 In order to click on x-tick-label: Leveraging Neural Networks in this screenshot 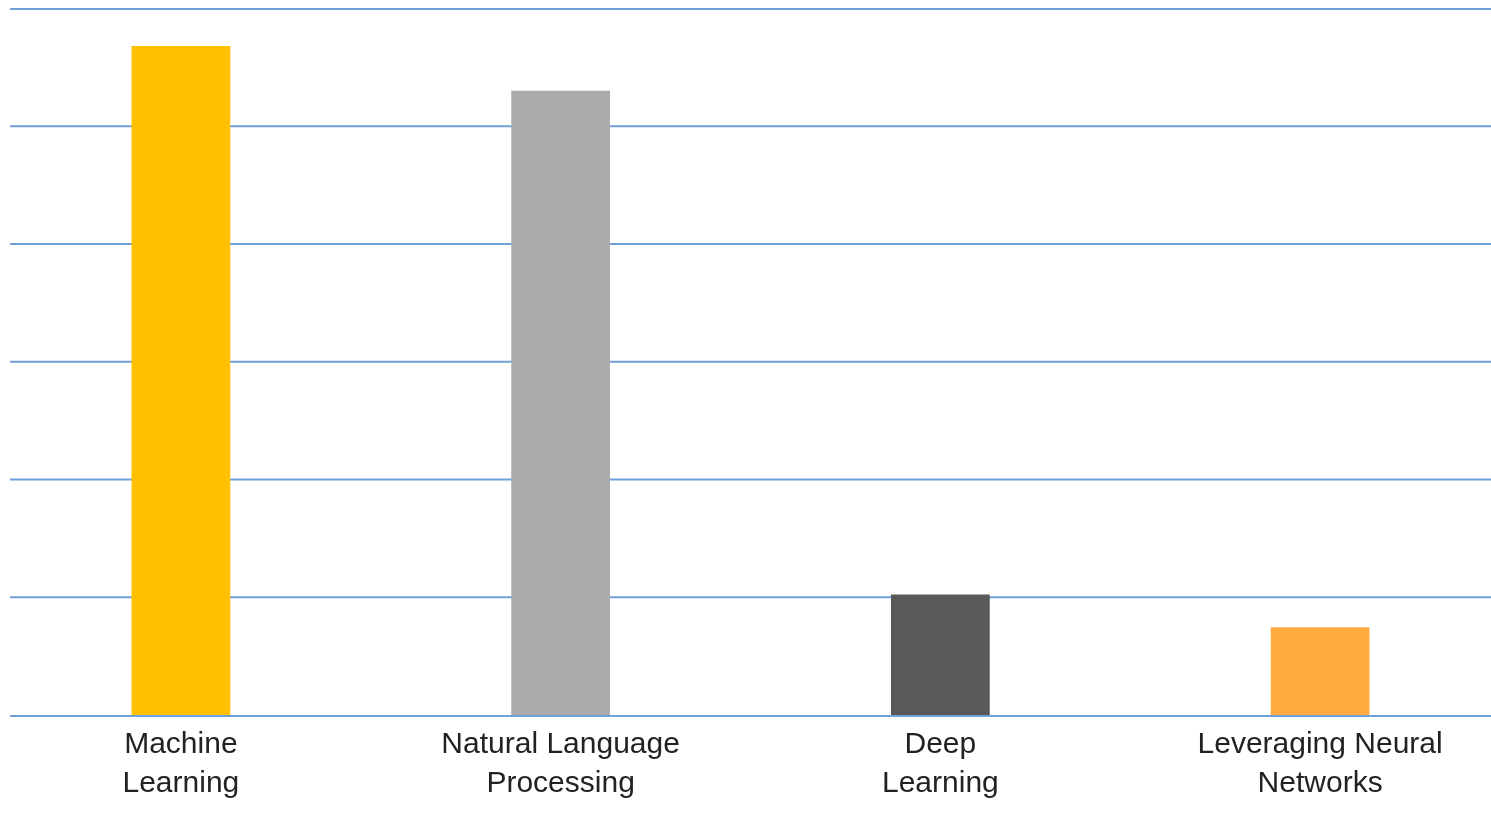, I will do `click(1320, 762)`.